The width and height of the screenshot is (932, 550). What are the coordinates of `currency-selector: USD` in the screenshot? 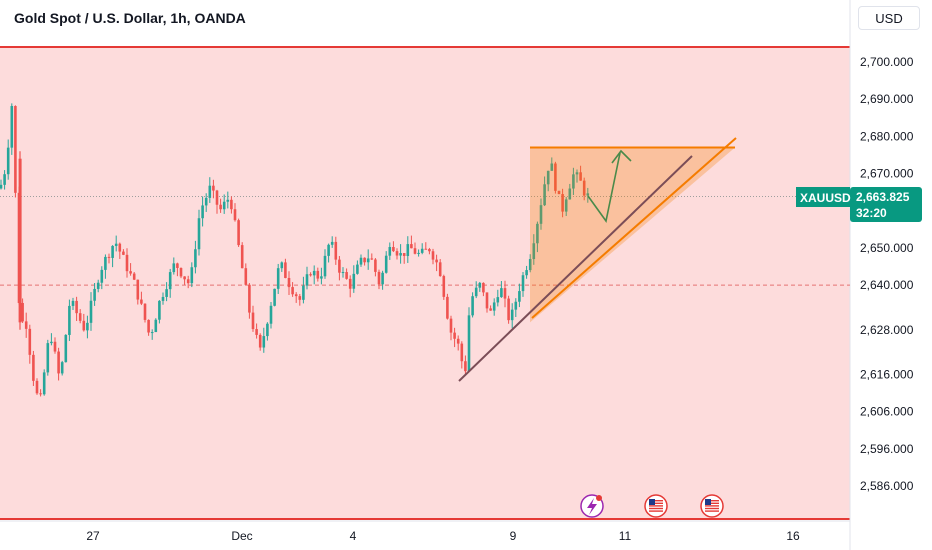 It's located at (889, 18).